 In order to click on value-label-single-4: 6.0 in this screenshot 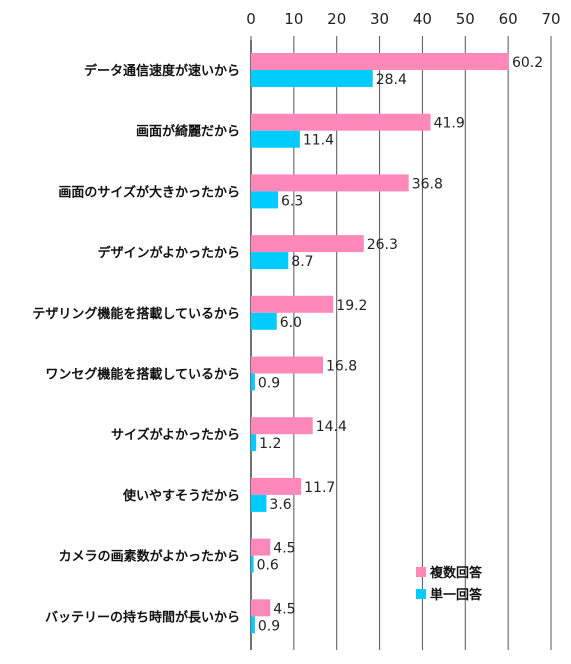, I will do `click(291, 323)`.